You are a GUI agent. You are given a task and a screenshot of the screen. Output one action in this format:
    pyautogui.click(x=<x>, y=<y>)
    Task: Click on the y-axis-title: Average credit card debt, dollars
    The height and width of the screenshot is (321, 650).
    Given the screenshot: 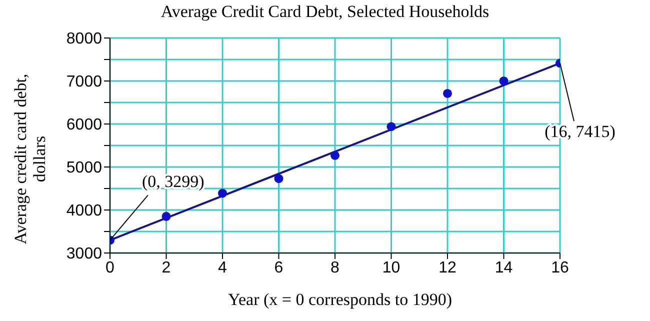 What is the action you would take?
    pyautogui.click(x=30, y=159)
    